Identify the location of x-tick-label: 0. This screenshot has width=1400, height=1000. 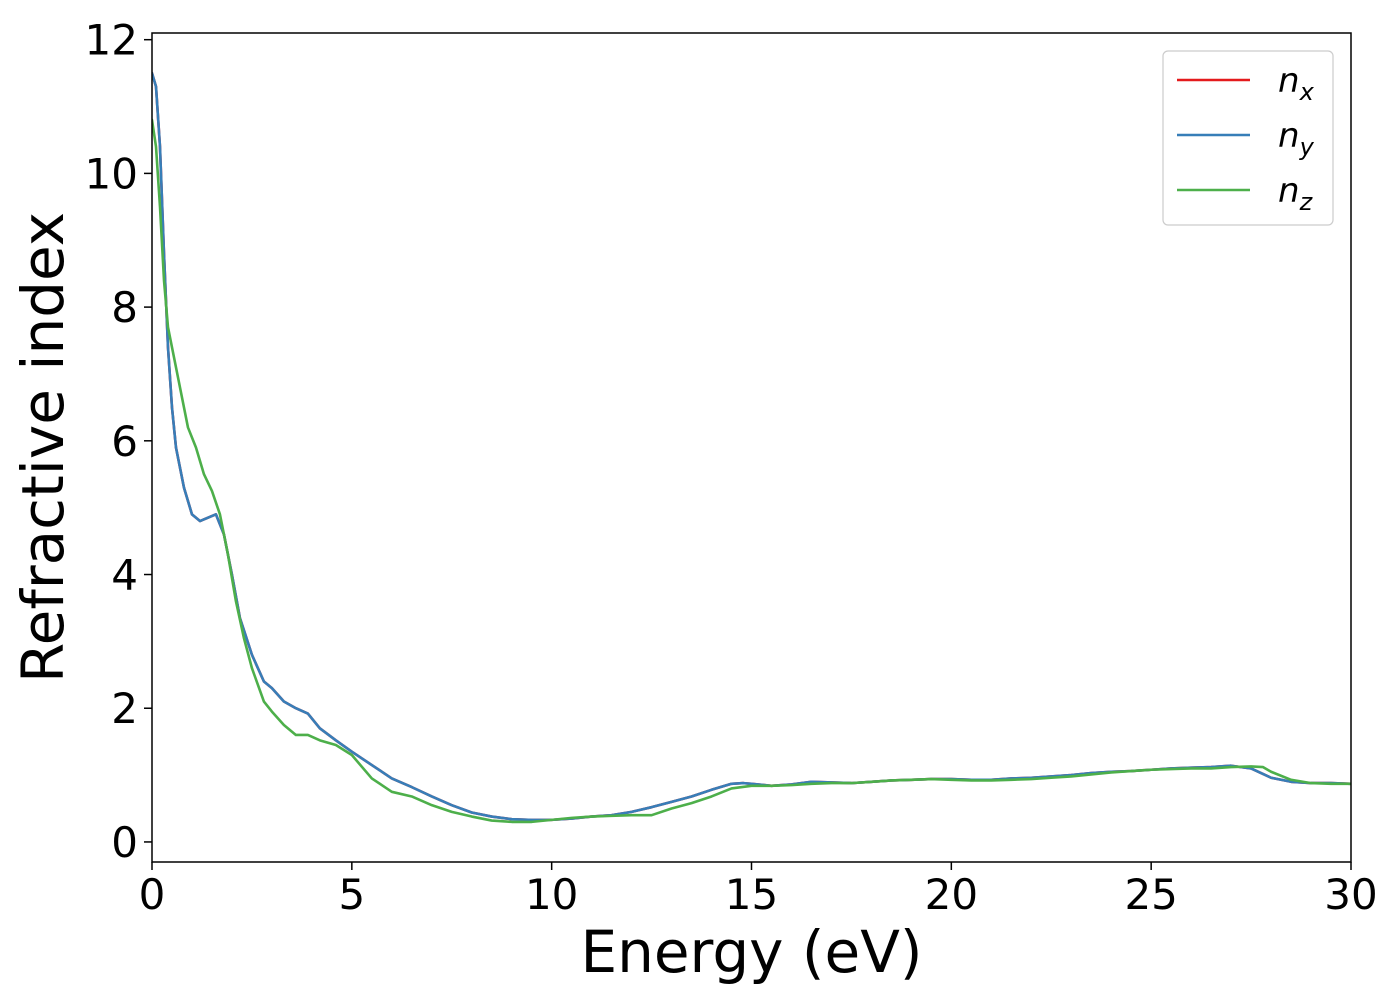
(152, 894).